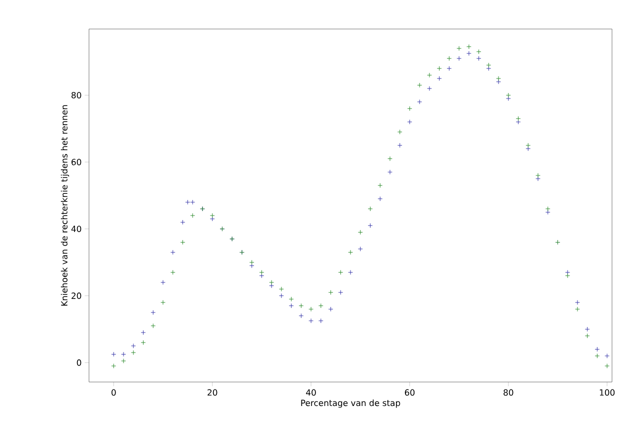  What do you see at coordinates (114, 392) in the screenshot?
I see `x-tick-label: 0` at bounding box center [114, 392].